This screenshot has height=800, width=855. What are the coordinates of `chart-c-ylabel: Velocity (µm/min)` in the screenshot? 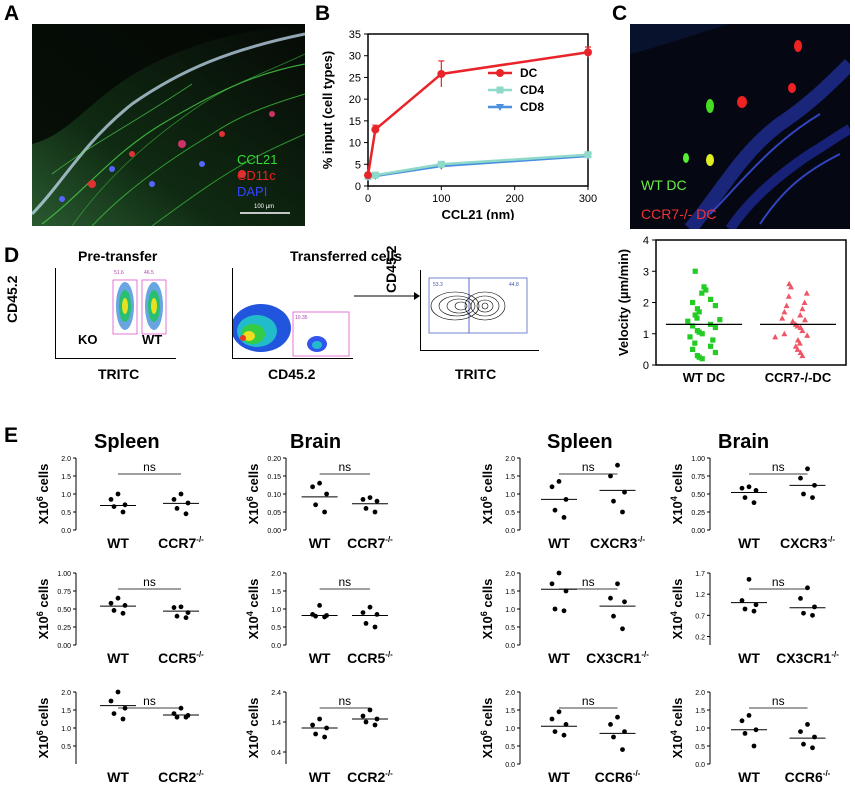 It's located at (623, 302).